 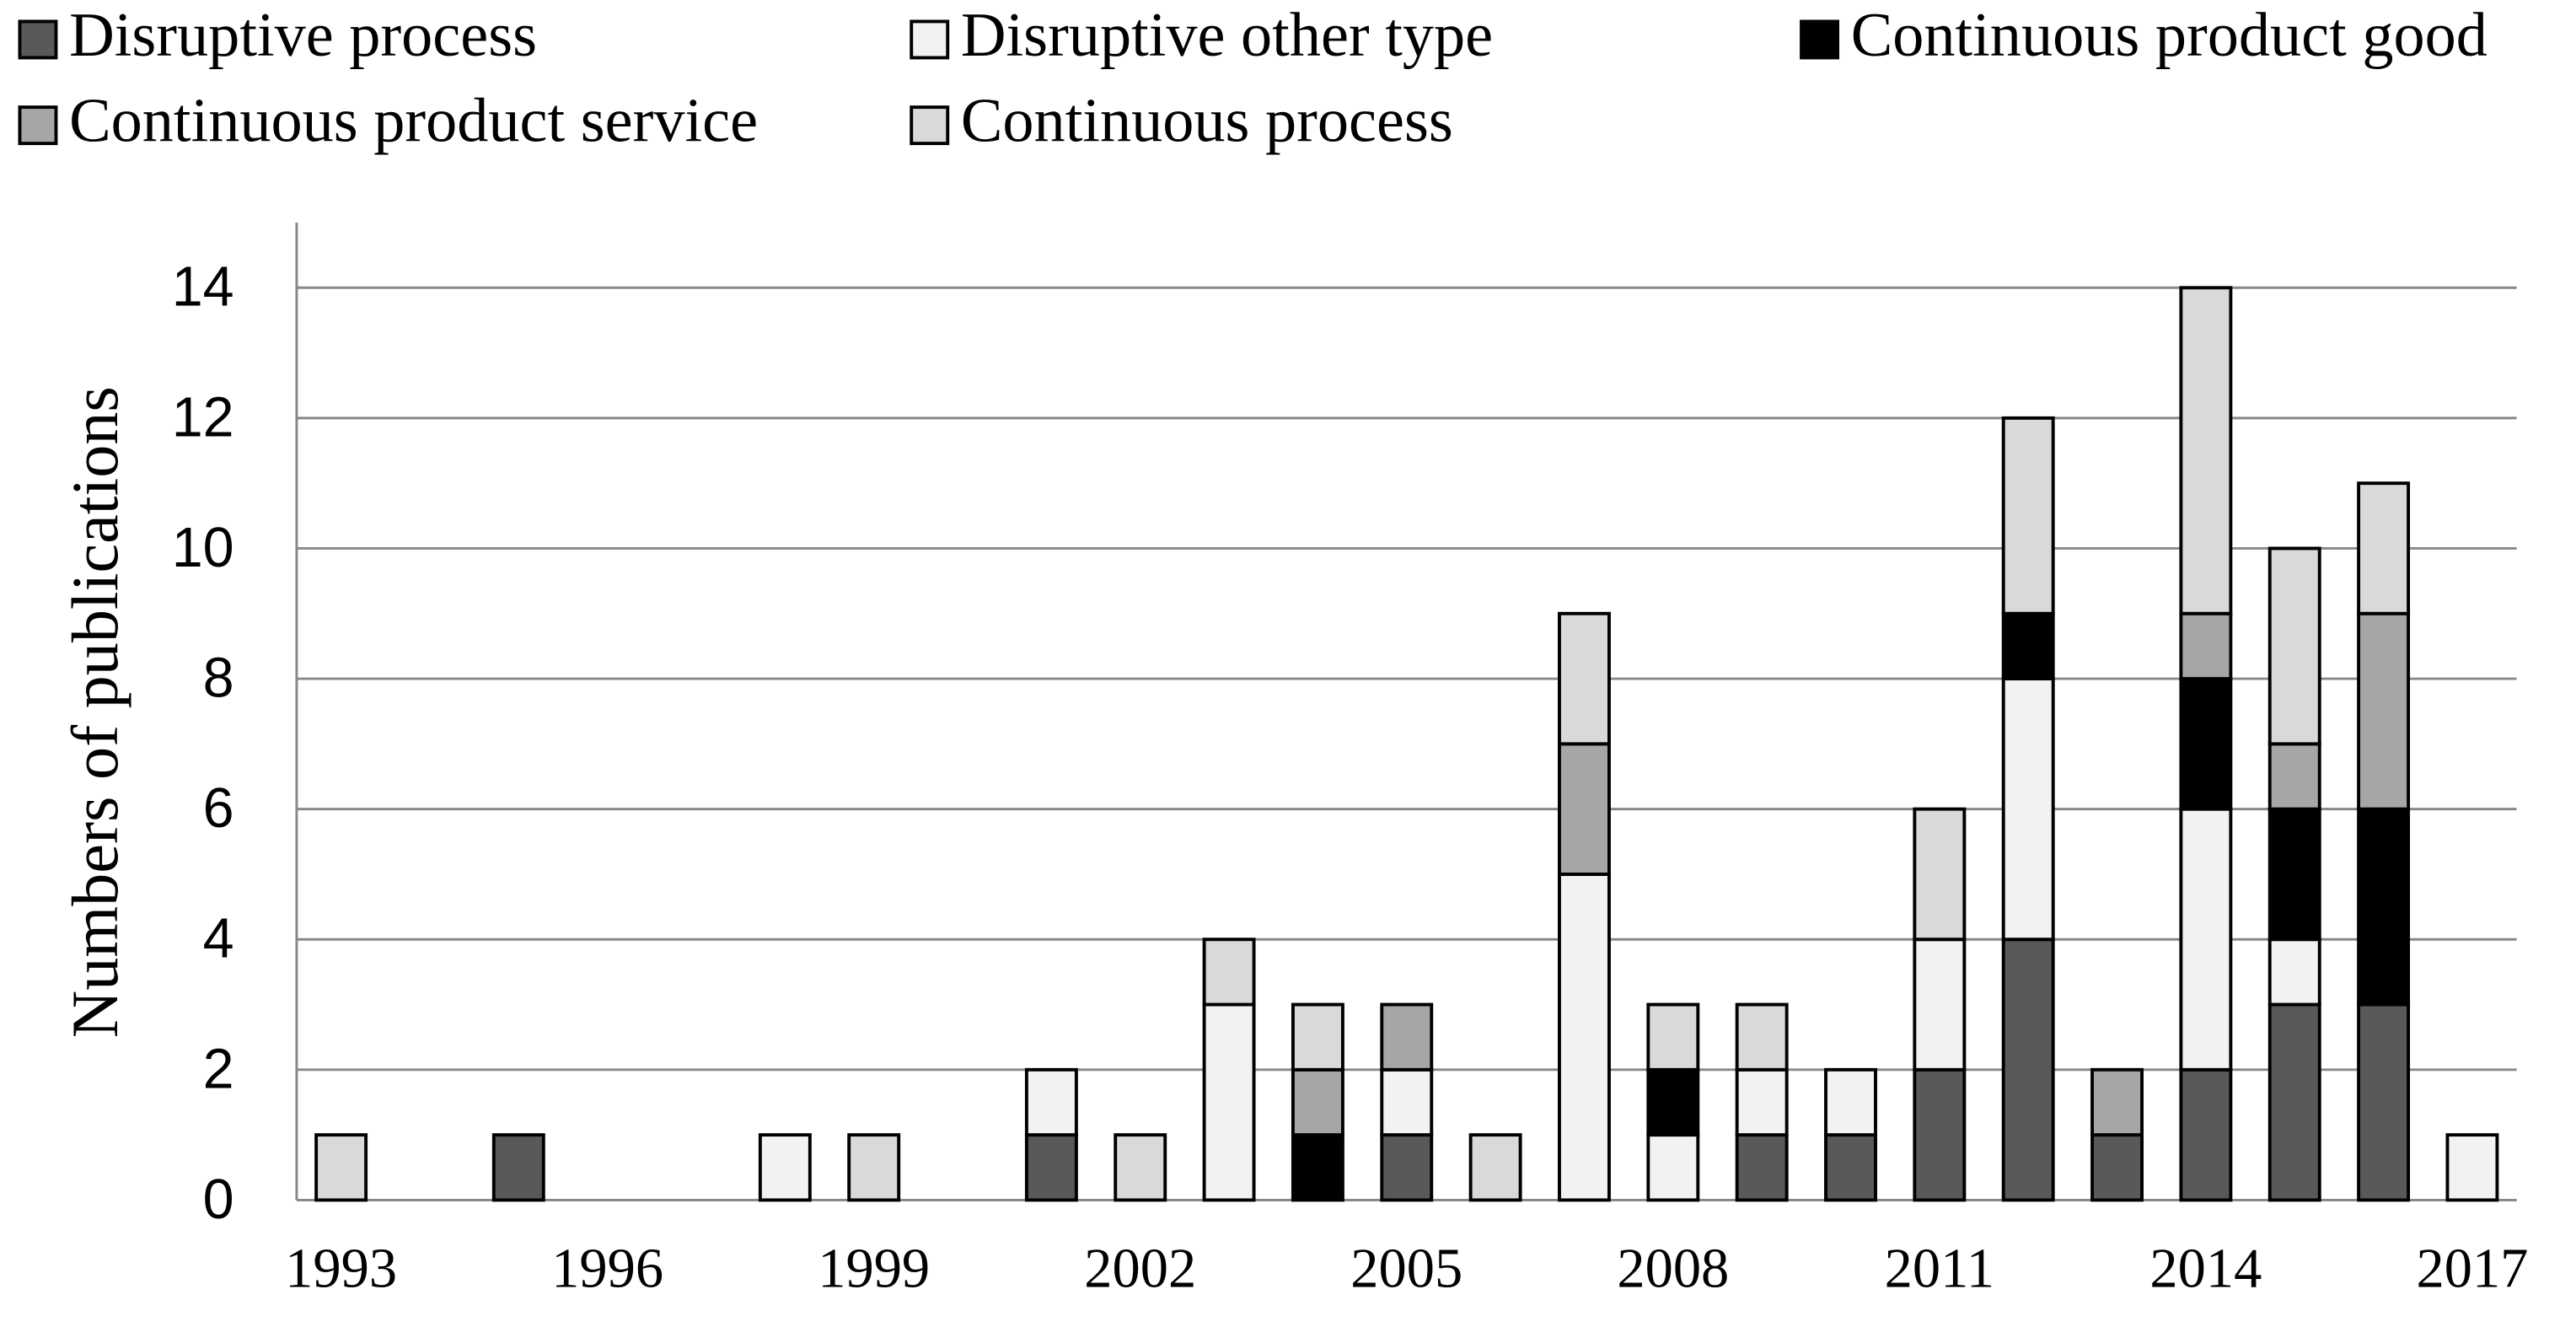 What do you see at coordinates (1207, 122) in the screenshot?
I see `legend-label: Continuous process` at bounding box center [1207, 122].